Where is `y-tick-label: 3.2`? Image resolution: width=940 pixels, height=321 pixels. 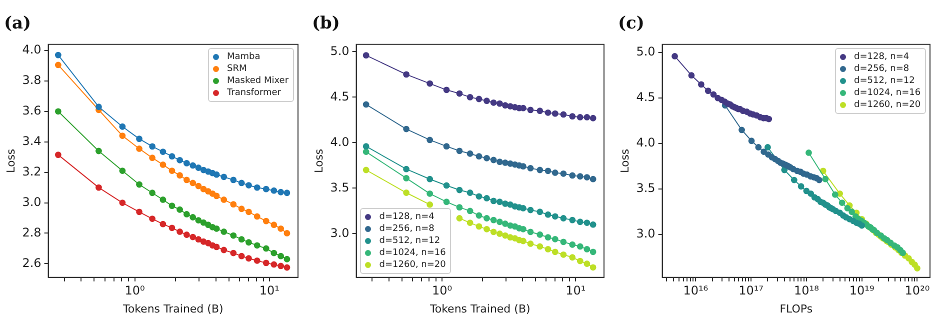
y-tick-label: 3.2 is located at coordinates (32, 171).